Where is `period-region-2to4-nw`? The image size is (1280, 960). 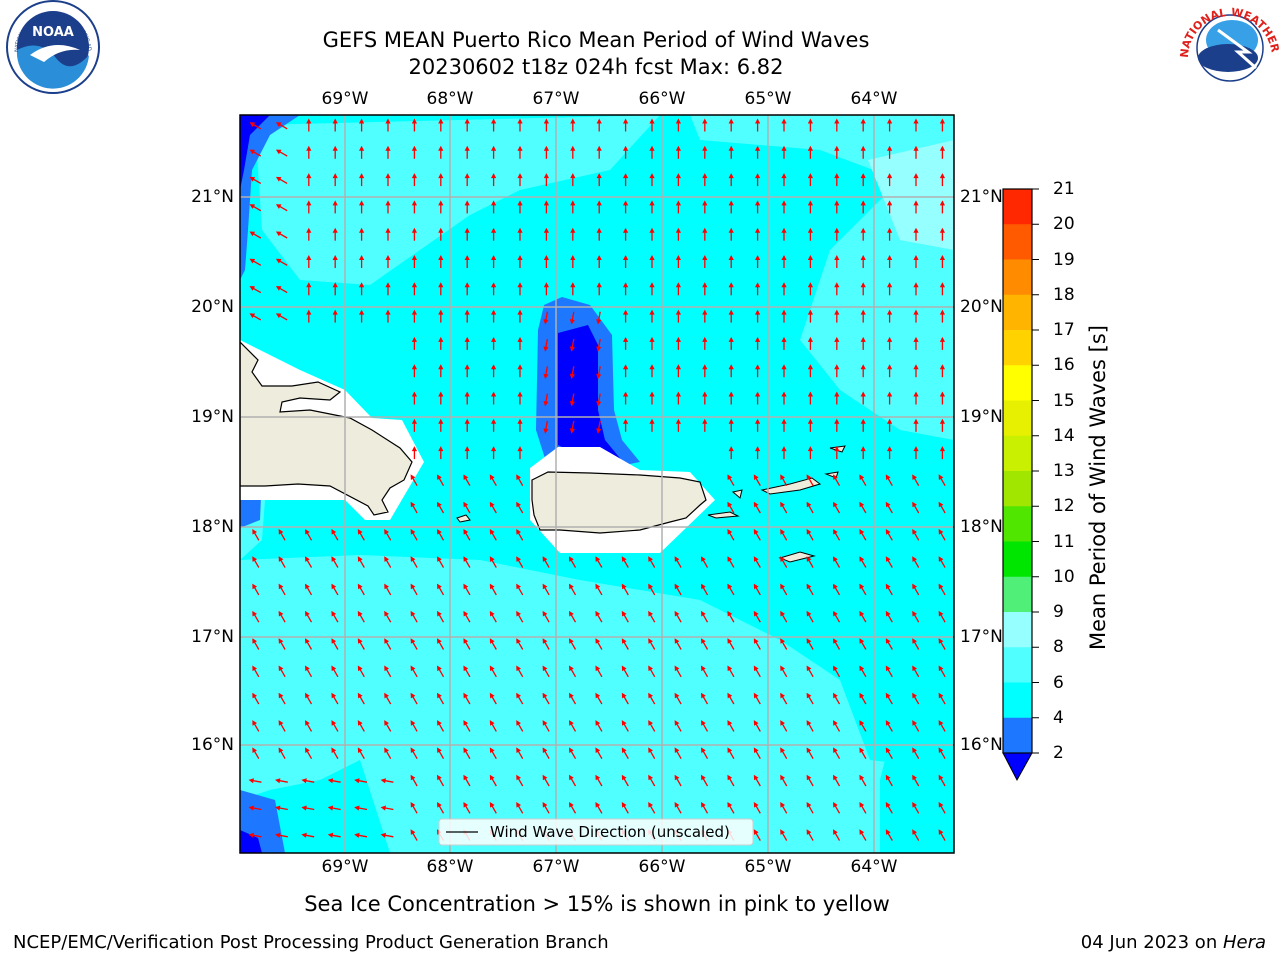 period-region-2to4-nw is located at coordinates (270, 197).